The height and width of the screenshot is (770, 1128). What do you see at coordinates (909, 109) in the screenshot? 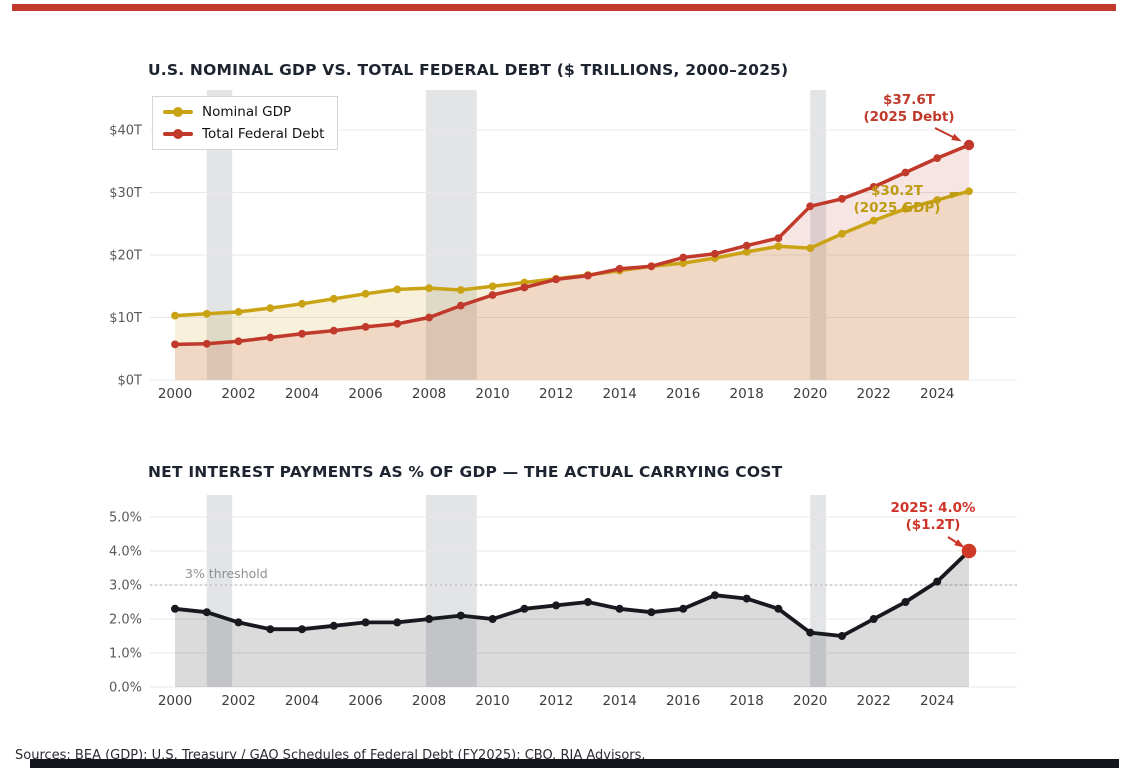
I see `debt-2025-annotation: $37.6T (2025 Debt)` at bounding box center [909, 109].